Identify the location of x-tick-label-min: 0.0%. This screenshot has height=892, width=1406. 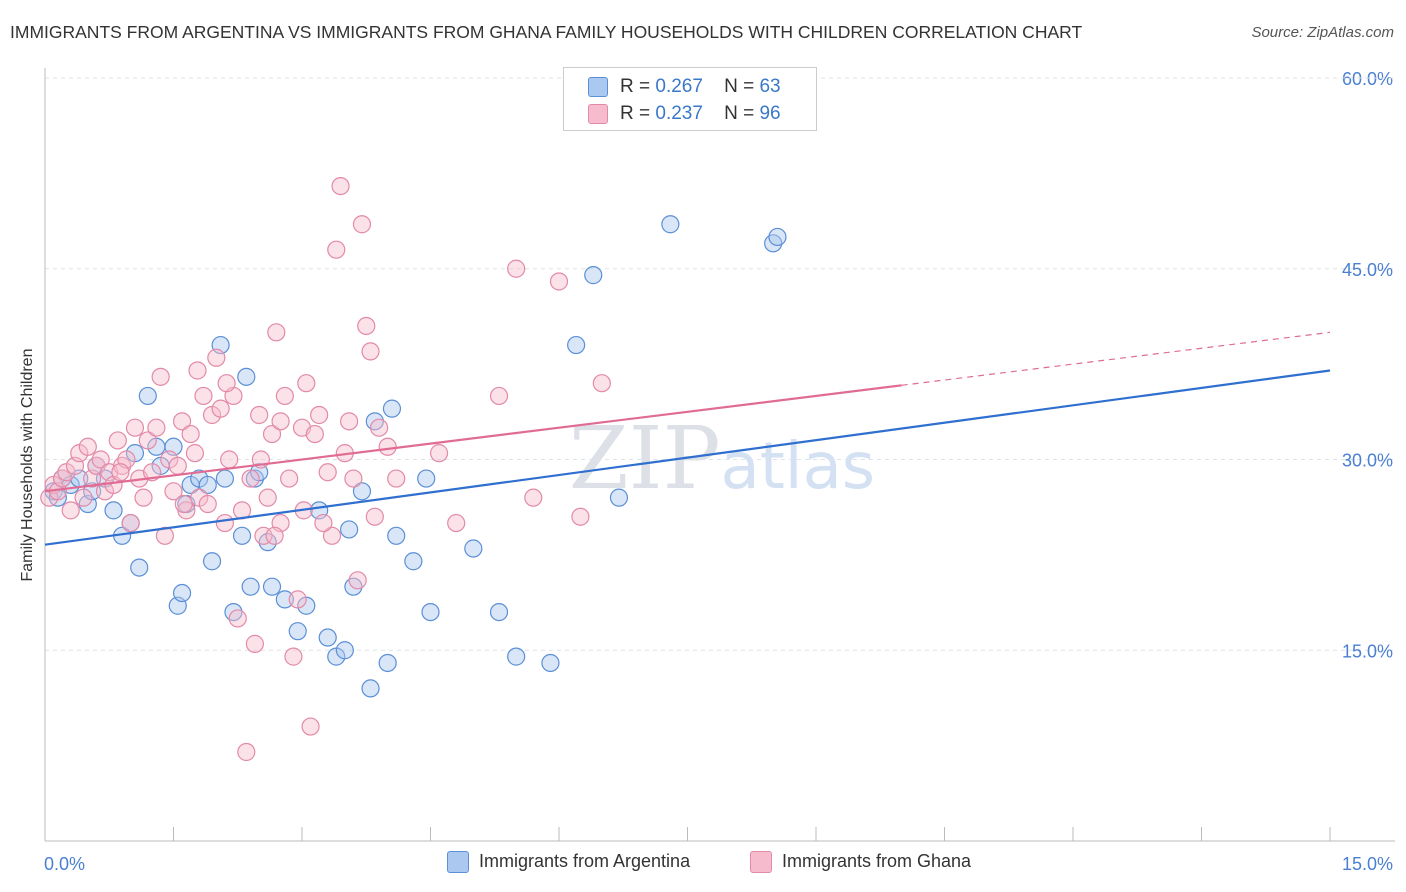
(64, 864).